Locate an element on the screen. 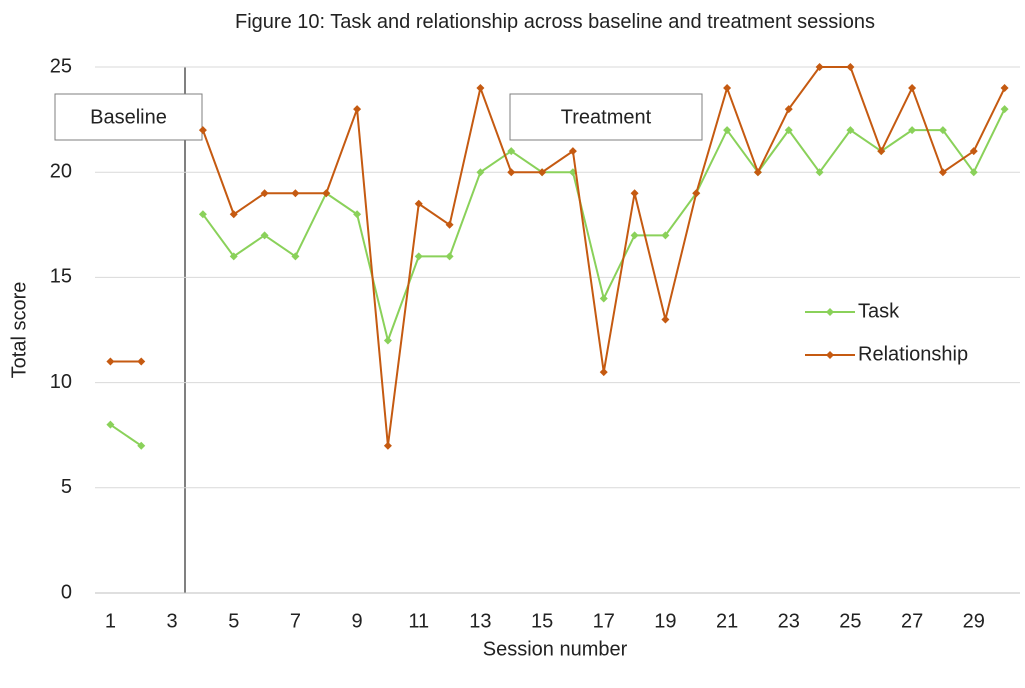 The image size is (1025, 688). annotation: Baseline is located at coordinates (128, 117).